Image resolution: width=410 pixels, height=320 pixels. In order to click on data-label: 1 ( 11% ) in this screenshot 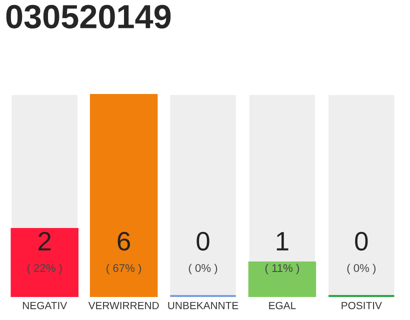, I will do `click(282, 253)`.